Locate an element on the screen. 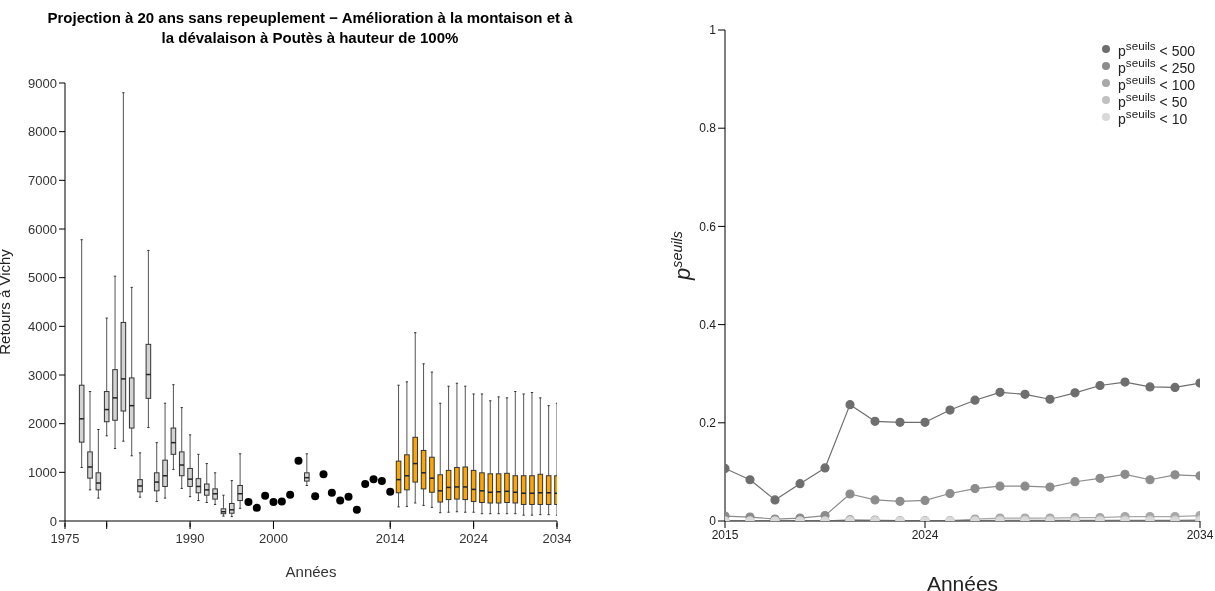 This screenshot has width=1215, height=591. y-tick-label: 1 is located at coordinates (713, 30).